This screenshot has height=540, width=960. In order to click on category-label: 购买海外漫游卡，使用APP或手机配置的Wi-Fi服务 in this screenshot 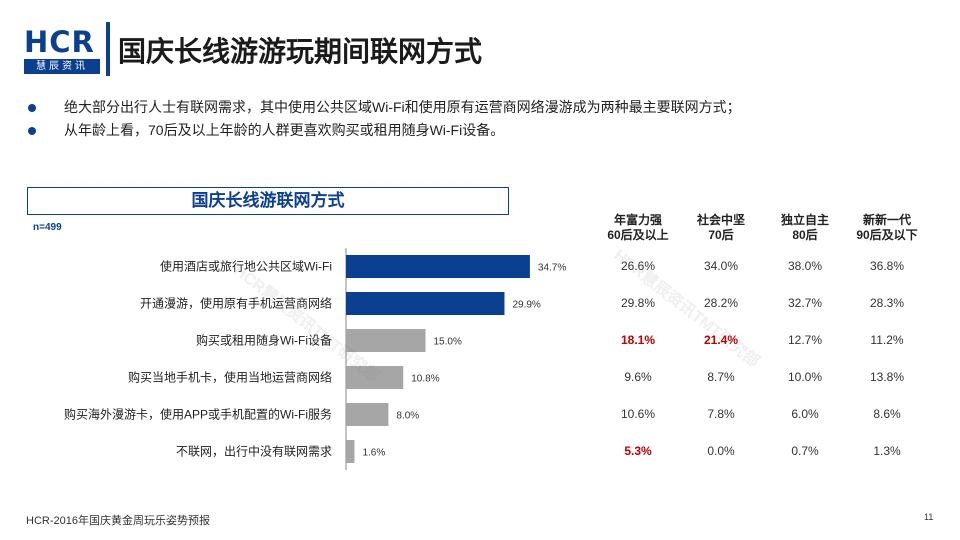, I will do `click(198, 414)`.